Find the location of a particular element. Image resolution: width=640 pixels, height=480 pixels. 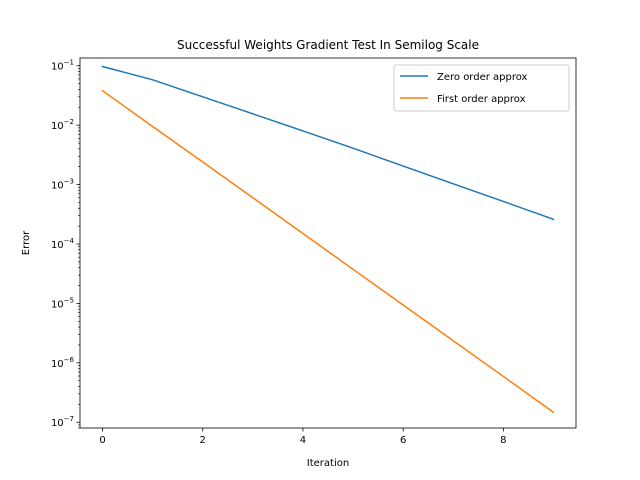

legend-box is located at coordinates (481, 88).